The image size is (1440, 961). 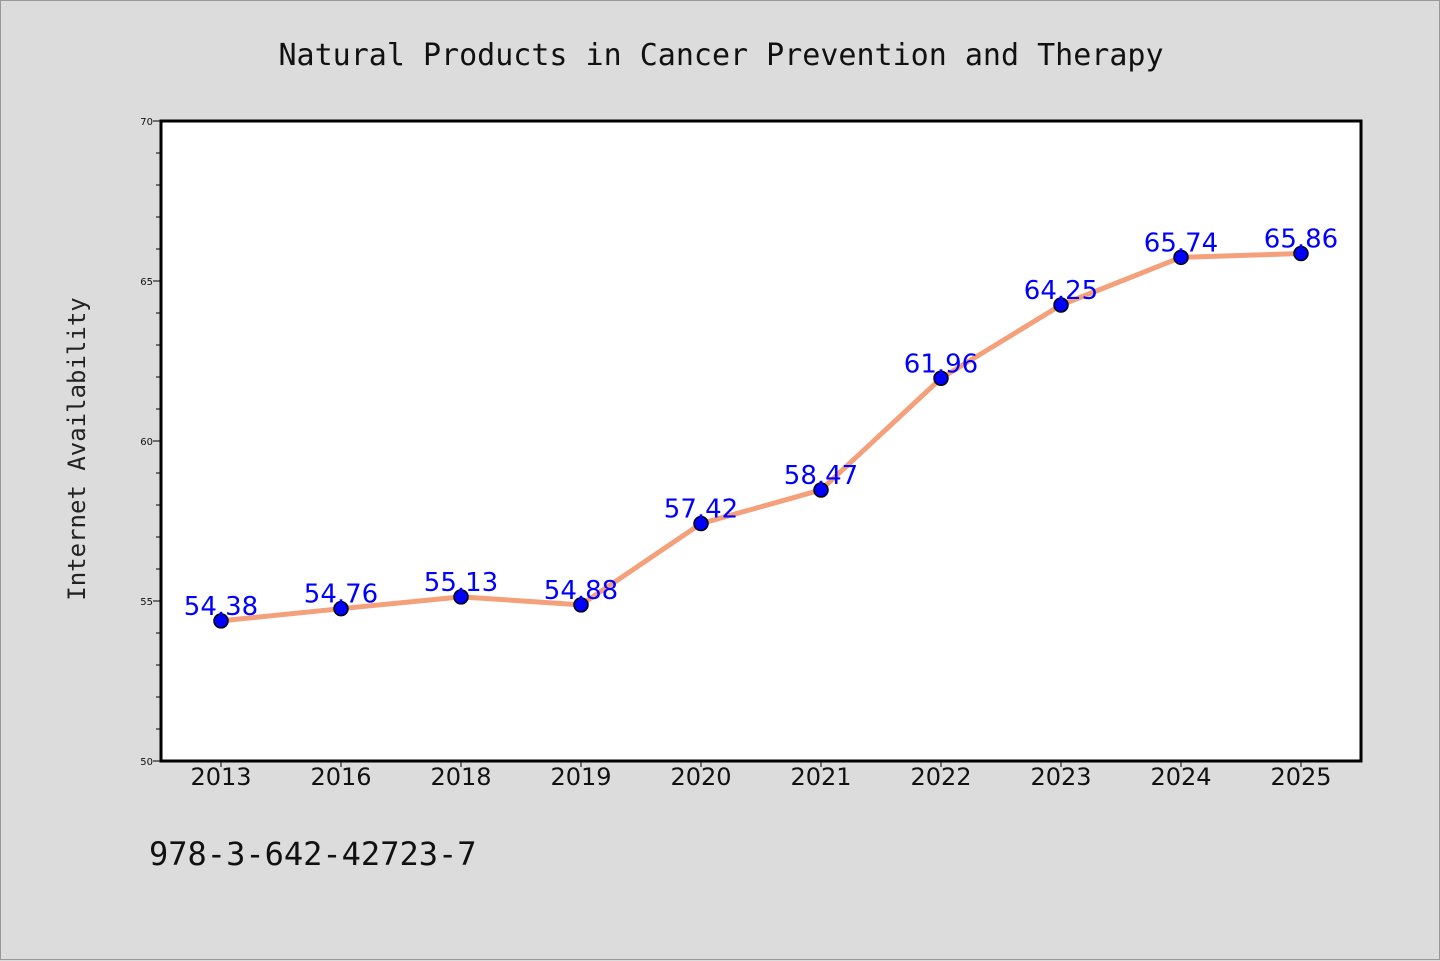 I want to click on data-label: 54.88, so click(x=581, y=591).